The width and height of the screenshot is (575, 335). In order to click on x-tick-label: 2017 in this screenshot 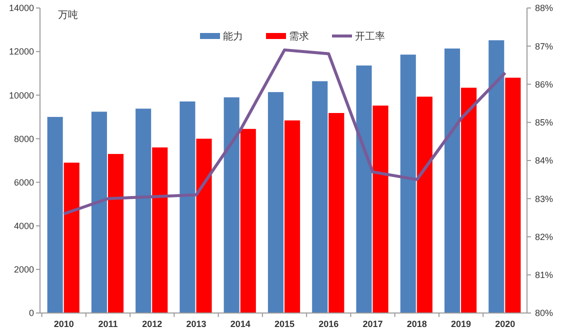, I will do `click(372, 324)`.